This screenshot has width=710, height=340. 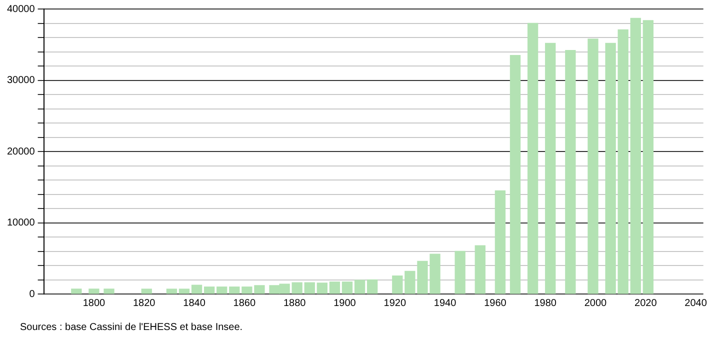 What do you see at coordinates (696, 303) in the screenshot?
I see `x-tick-label: 2040` at bounding box center [696, 303].